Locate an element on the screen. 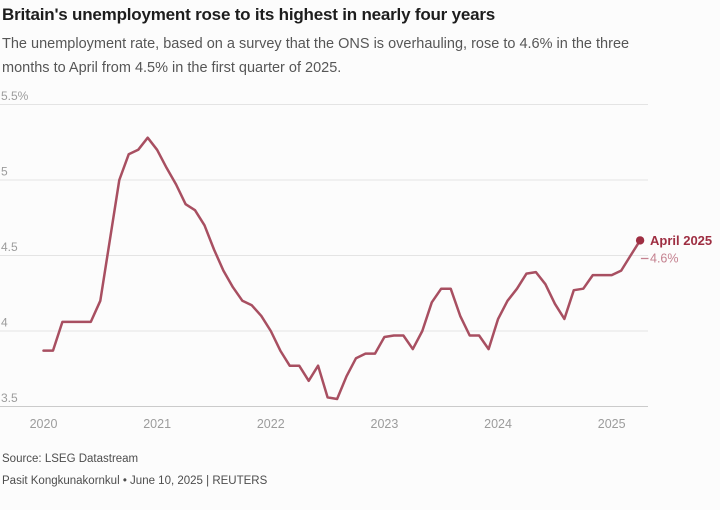  endpoint-marker is located at coordinates (640, 240).